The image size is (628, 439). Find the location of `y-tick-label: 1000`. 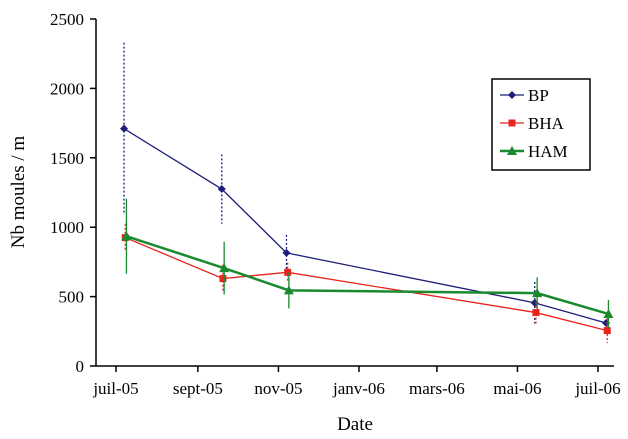

y-tick-label: 1000 is located at coordinates (67, 227).